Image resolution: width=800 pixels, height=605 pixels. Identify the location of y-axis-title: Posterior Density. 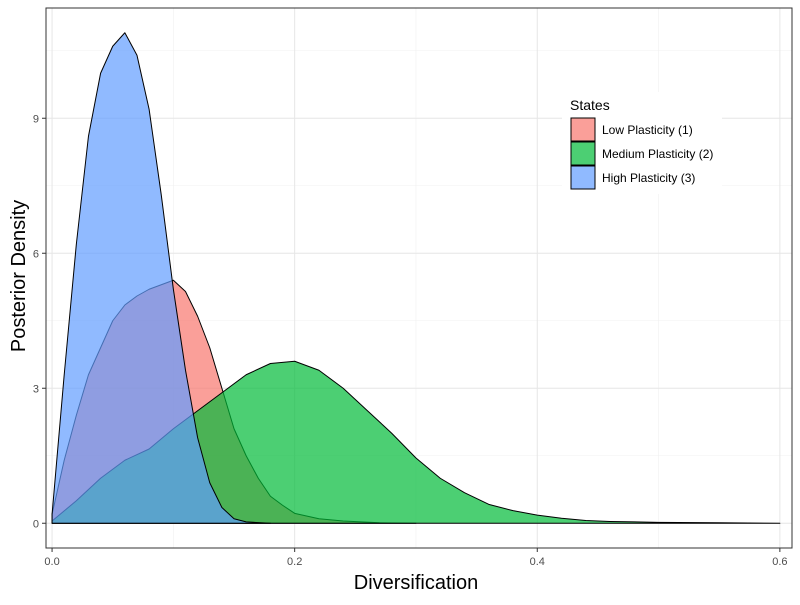
(19, 276).